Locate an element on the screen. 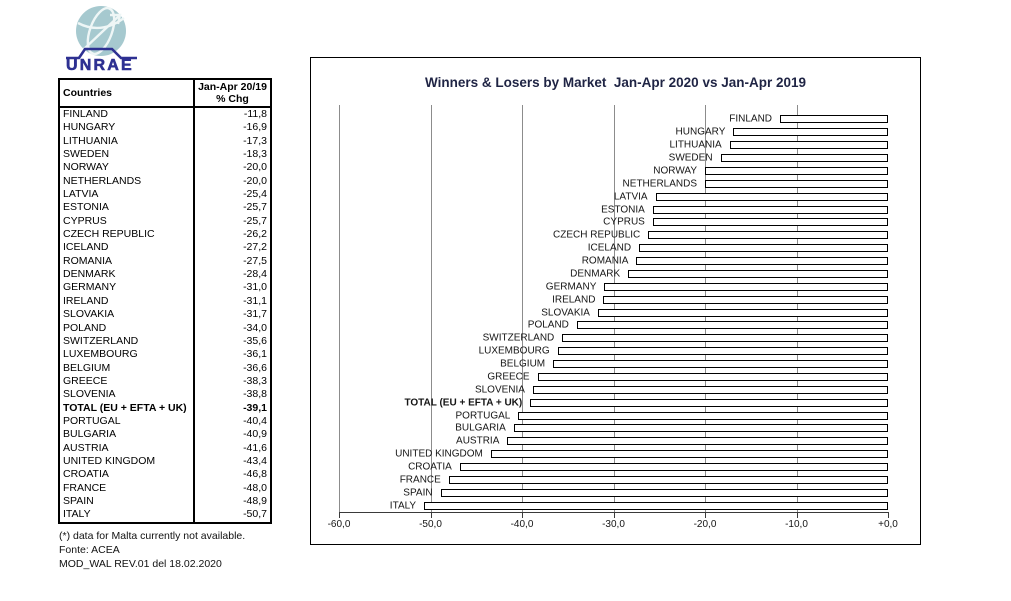 The width and height of the screenshot is (1011, 601). table-cell-change: -25,4 is located at coordinates (231, 195).